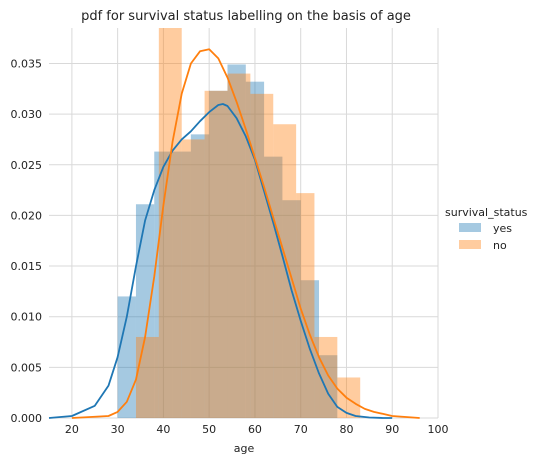 This screenshot has height=470, width=548. What do you see at coordinates (486, 212) in the screenshot?
I see `legend-title: survival_status` at bounding box center [486, 212].